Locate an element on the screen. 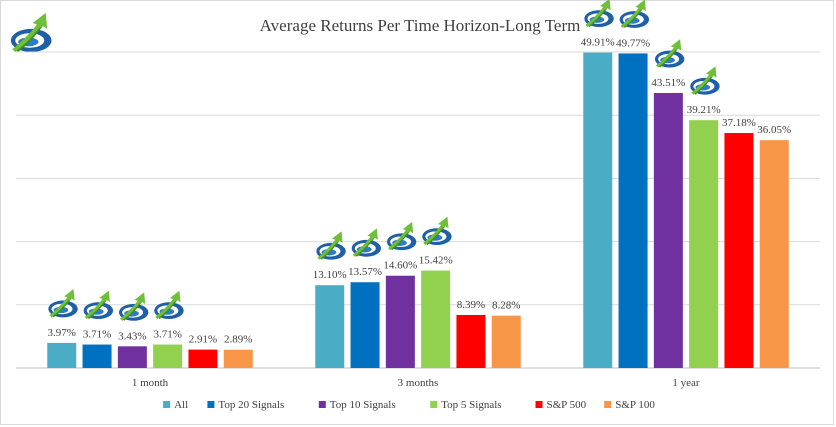 The width and height of the screenshot is (836, 427). data-label: 36.05% is located at coordinates (774, 130).